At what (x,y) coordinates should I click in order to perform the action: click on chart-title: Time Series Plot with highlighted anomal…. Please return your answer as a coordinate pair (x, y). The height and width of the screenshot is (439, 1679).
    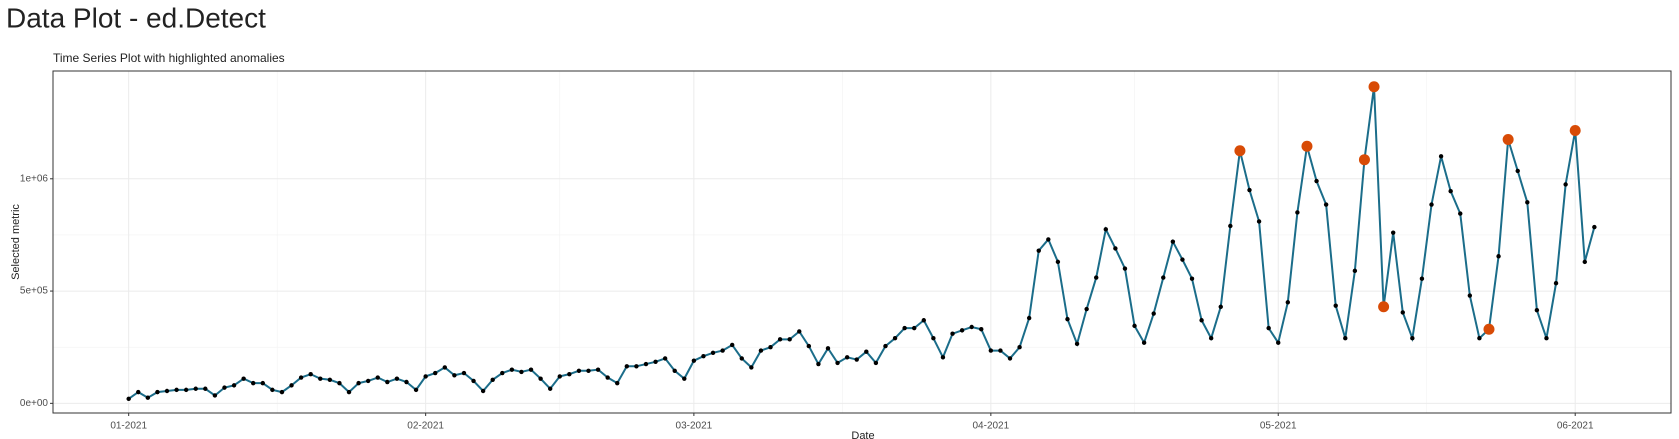
    Looking at the image, I should click on (169, 58).